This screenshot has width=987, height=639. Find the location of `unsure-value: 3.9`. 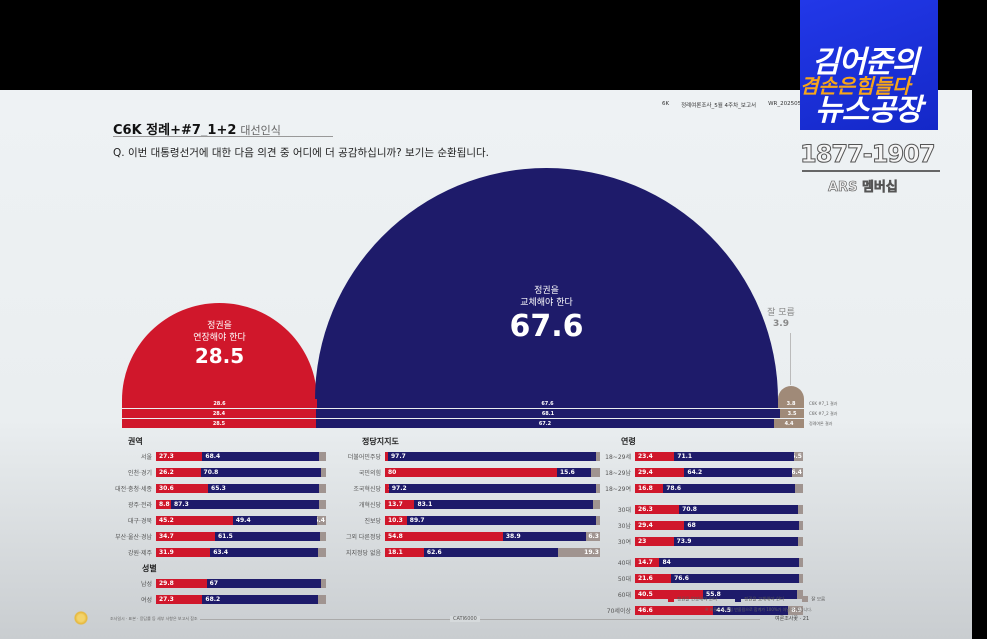

unsure-value: 3.9 is located at coordinates (781, 324).